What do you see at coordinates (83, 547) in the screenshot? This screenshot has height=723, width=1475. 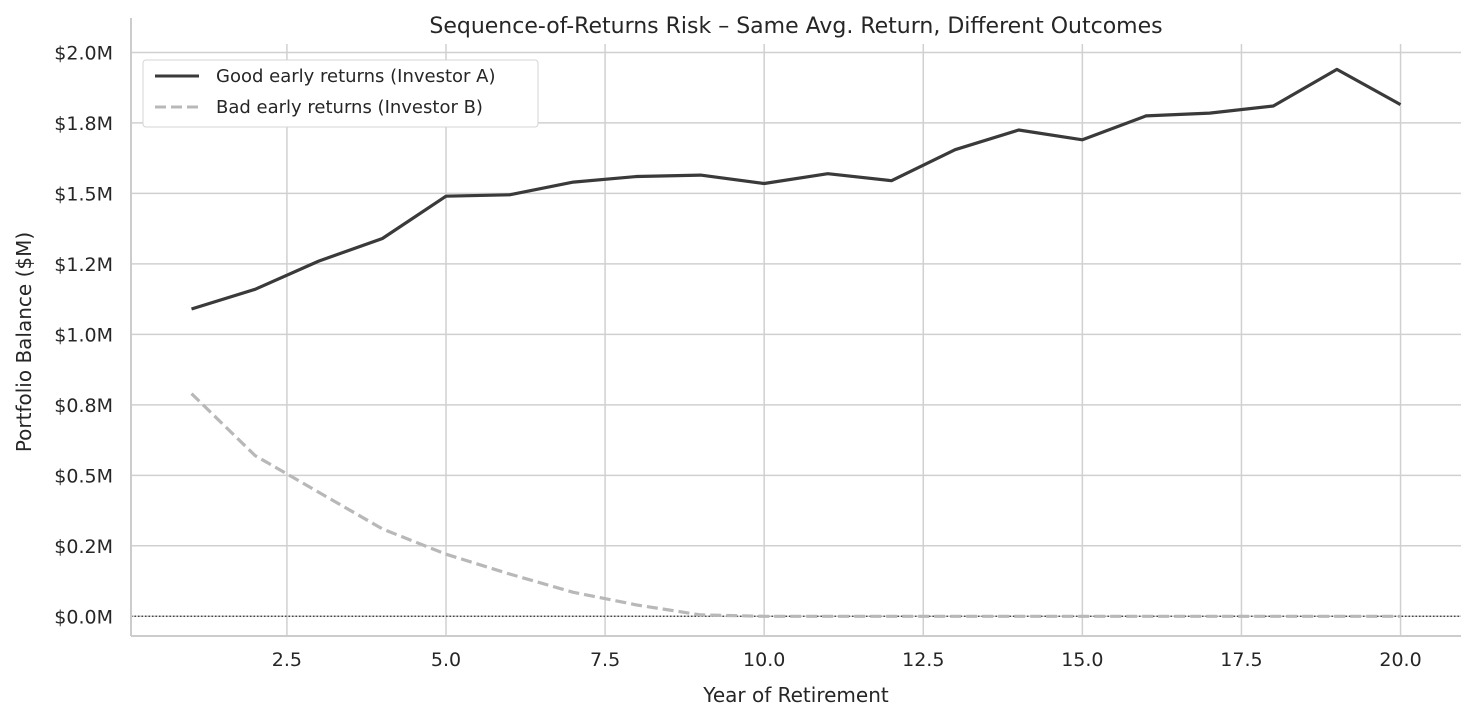 I see `y-tick-label-1: $0.2M` at bounding box center [83, 547].